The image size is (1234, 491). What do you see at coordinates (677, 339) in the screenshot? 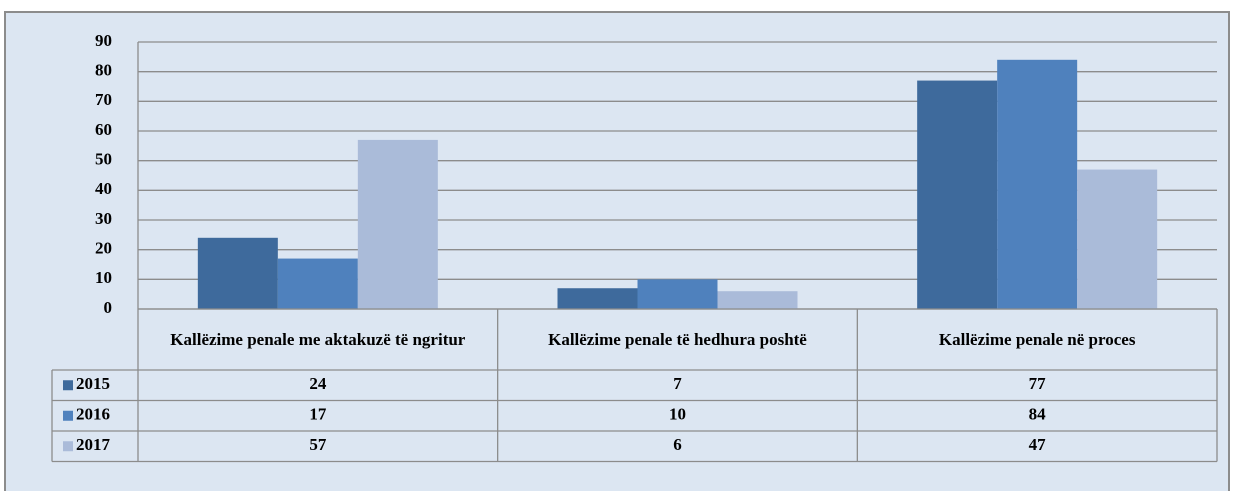
I see `category-label: Kallëzime penale të hedhura poshtë` at bounding box center [677, 339].